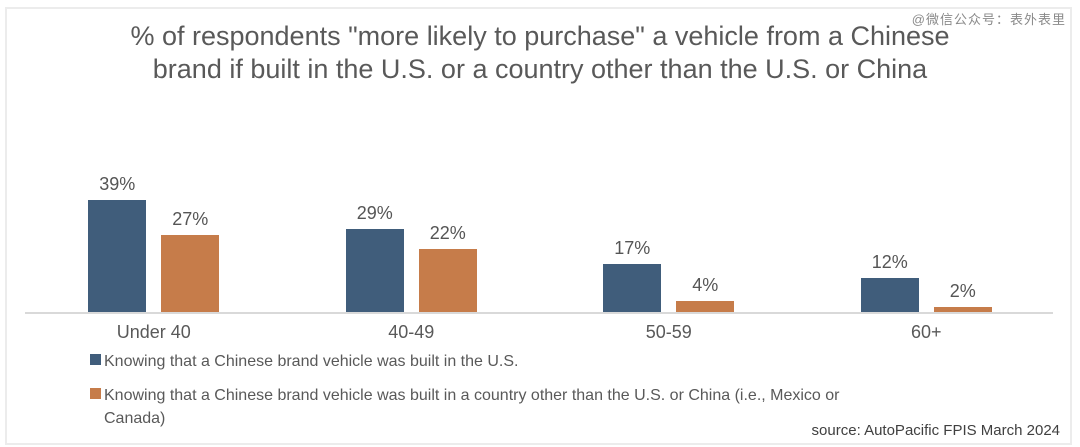 The image size is (1080, 447). I want to click on bar-with-label: 2%, so click(962, 297).